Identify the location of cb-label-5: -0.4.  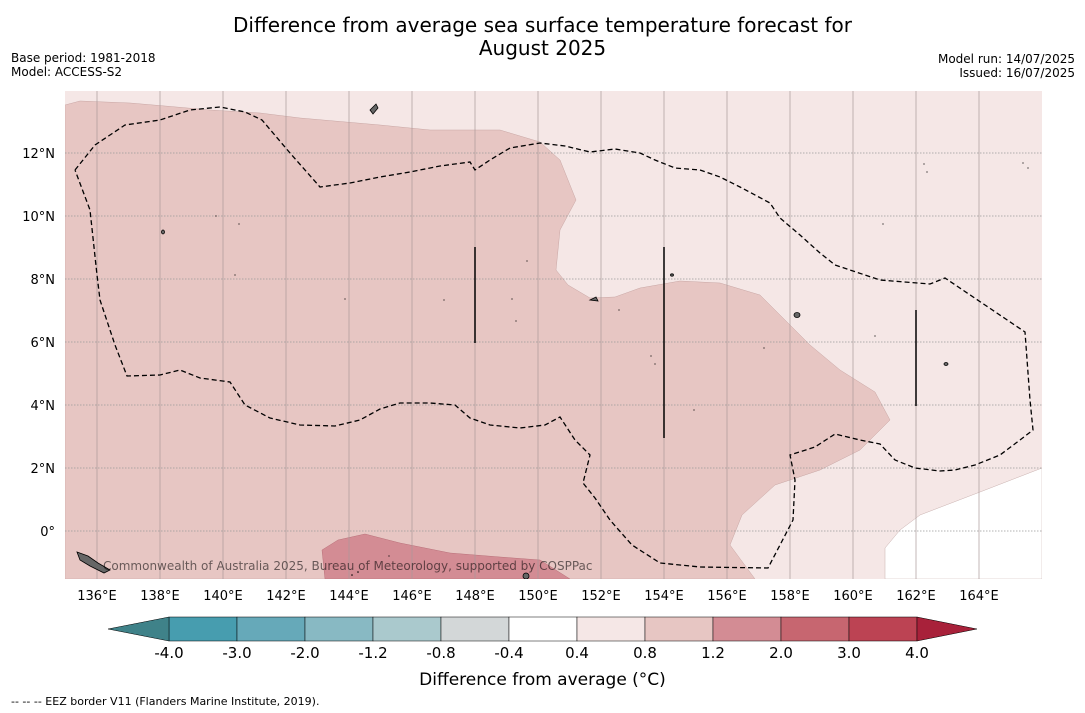
(508, 653).